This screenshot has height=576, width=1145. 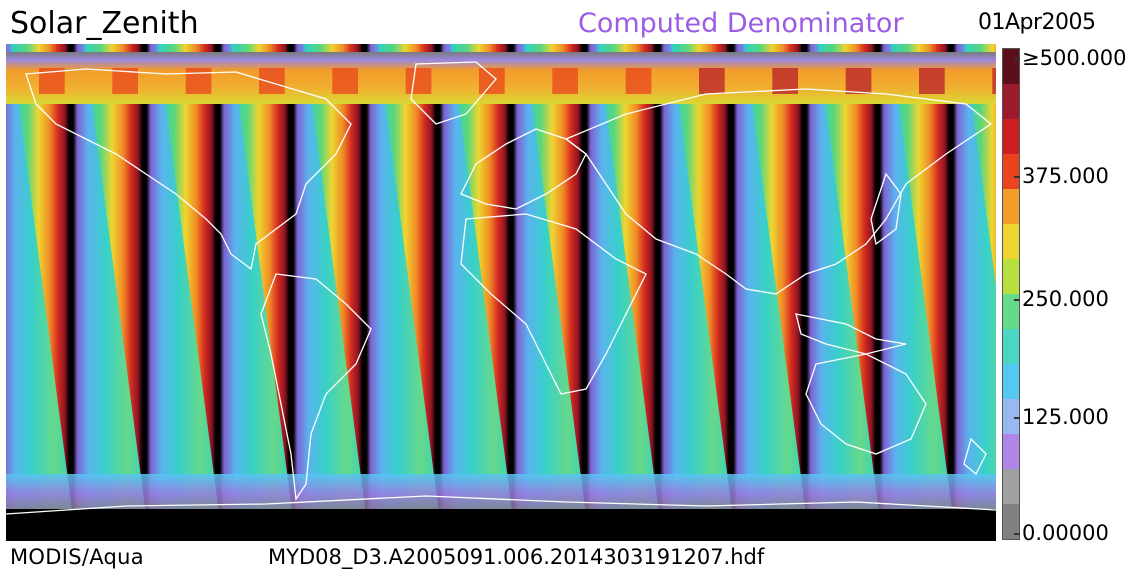 What do you see at coordinates (517, 81) in the screenshot?
I see `arctic-blocks` at bounding box center [517, 81].